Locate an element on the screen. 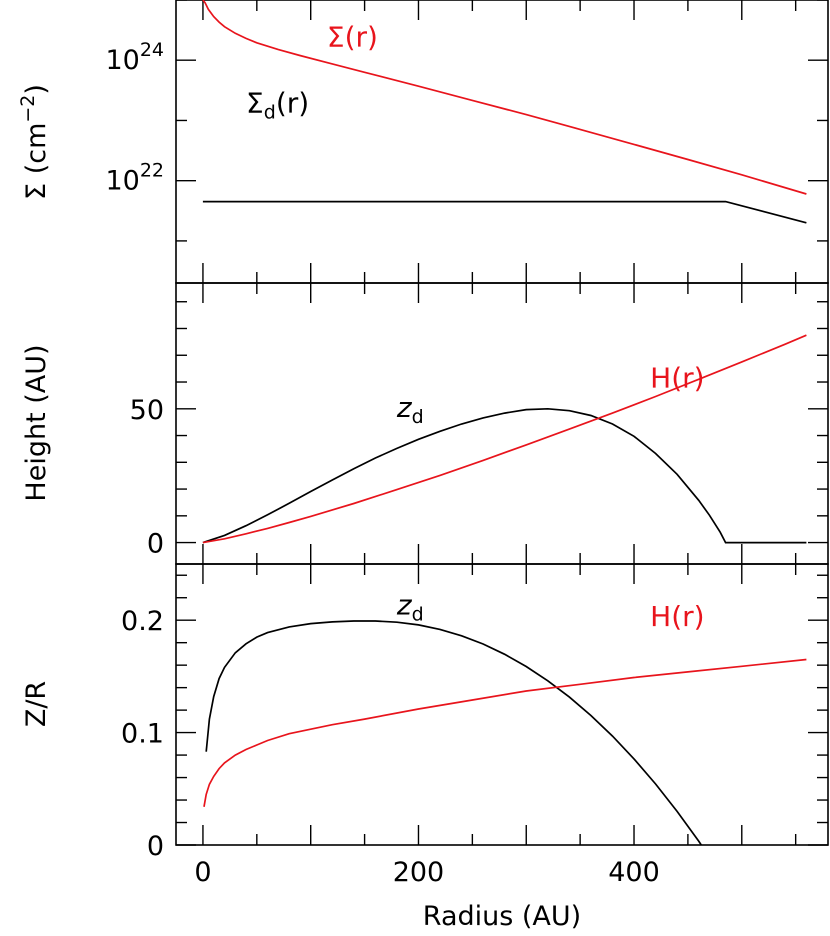 Image resolution: width=830 pixels, height=936 pixels. panel-sigma-ylabel: Σ (cm−2) is located at coordinates (34, 142).